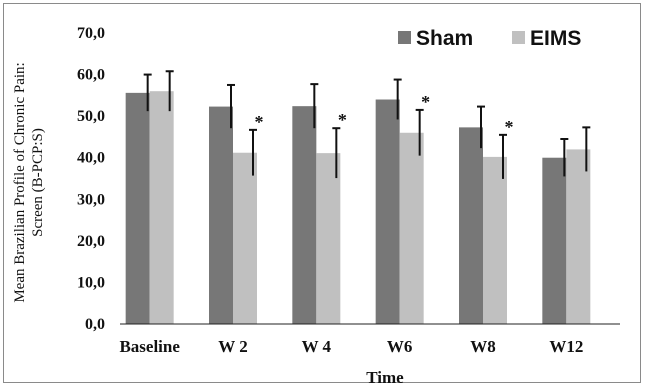 The height and width of the screenshot is (387, 646). Describe the element at coordinates (91, 33) in the screenshot. I see `y-tick-label: 70,0` at that location.